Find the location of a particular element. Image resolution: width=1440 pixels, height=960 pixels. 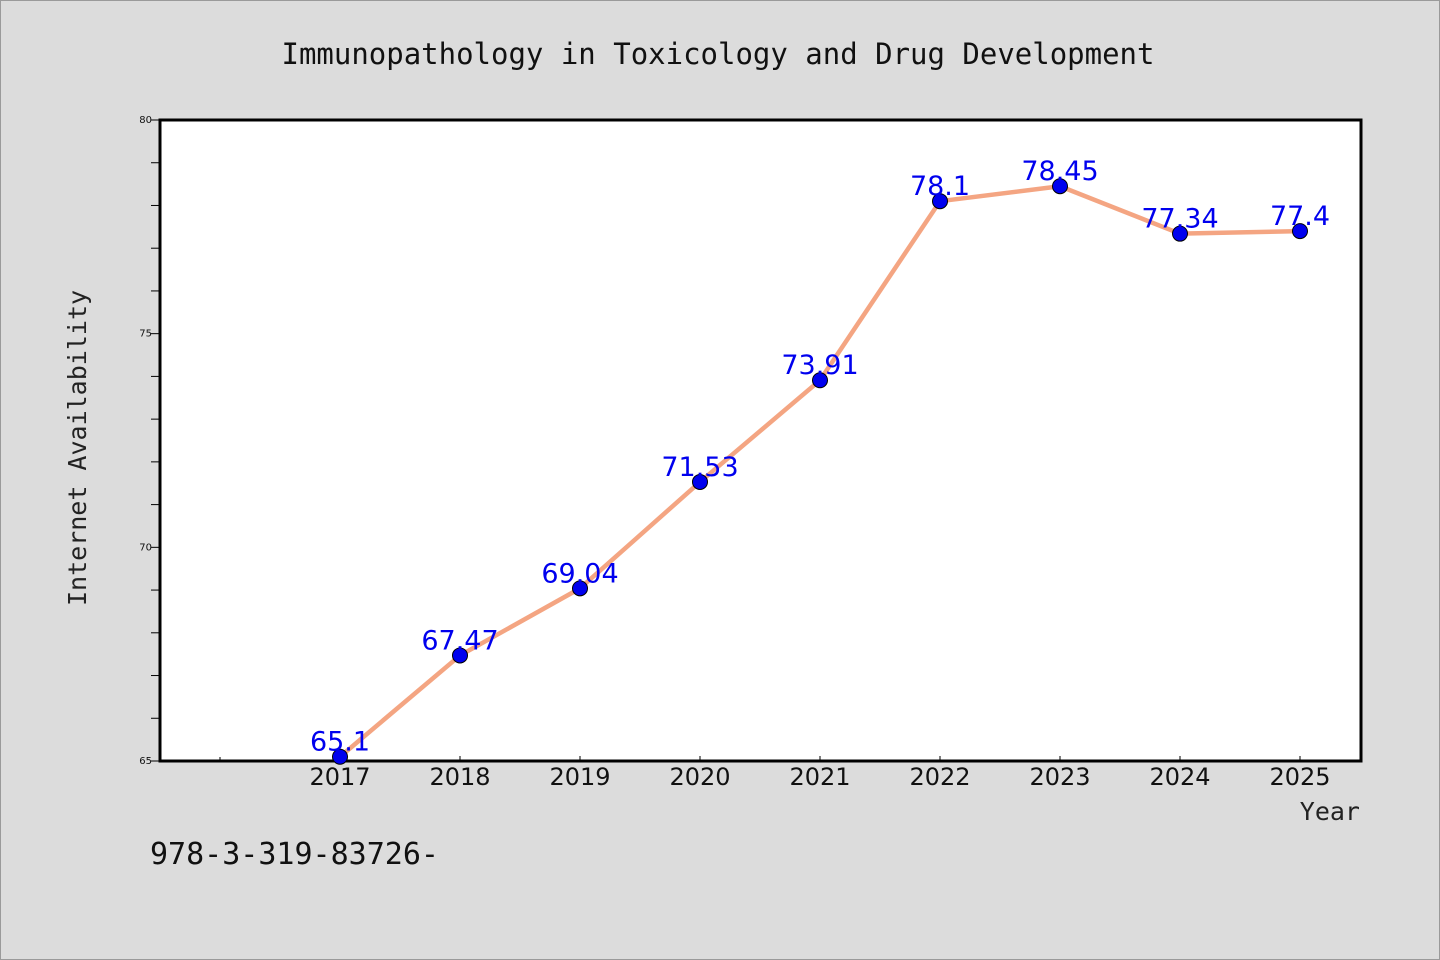

x-tick-label: 2024 is located at coordinates (1179, 777).